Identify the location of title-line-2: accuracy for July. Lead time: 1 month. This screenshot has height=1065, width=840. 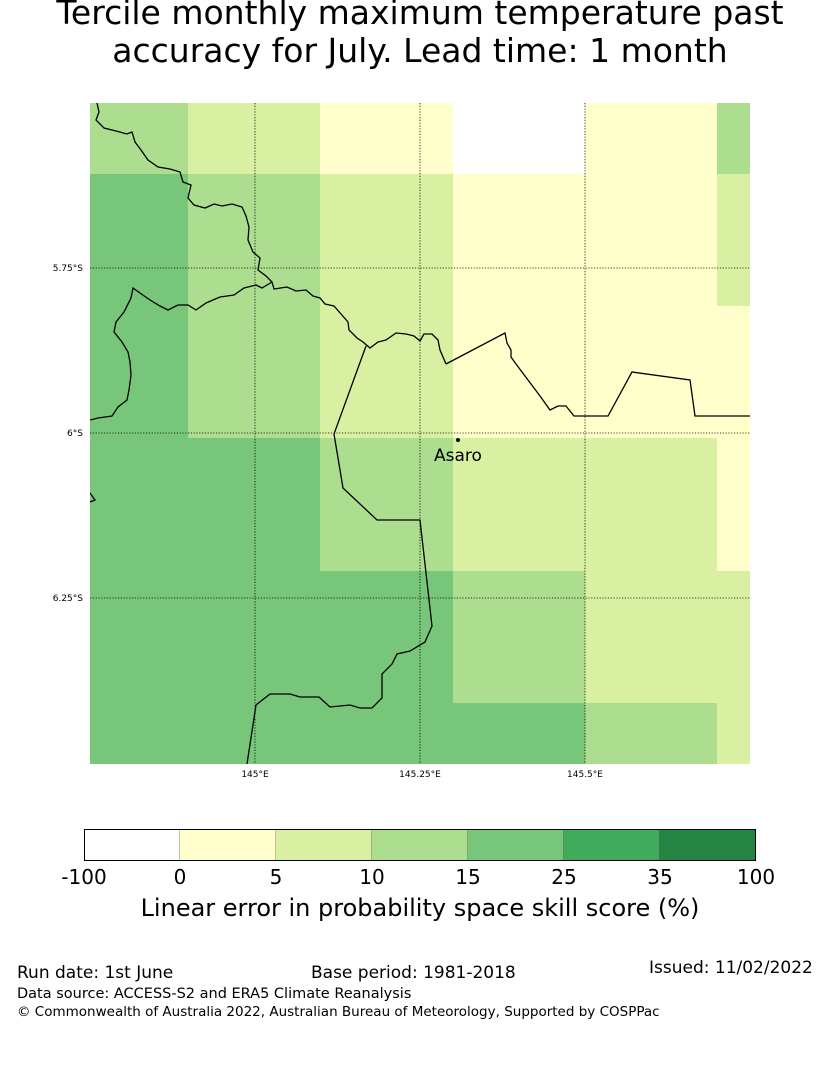
(420, 50).